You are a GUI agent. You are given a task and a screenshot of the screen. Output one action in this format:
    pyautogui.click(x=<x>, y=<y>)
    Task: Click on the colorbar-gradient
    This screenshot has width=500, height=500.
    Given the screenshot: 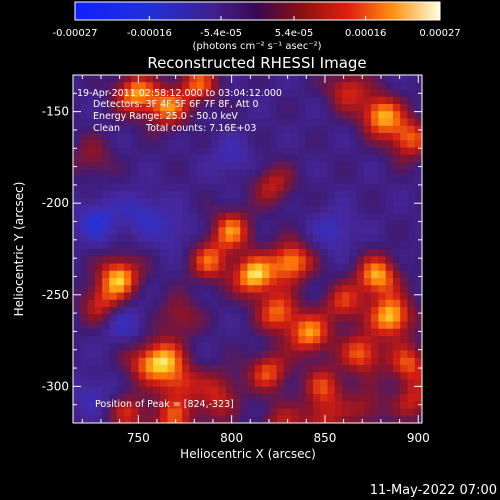 What is the action you would take?
    pyautogui.click(x=257, y=11)
    